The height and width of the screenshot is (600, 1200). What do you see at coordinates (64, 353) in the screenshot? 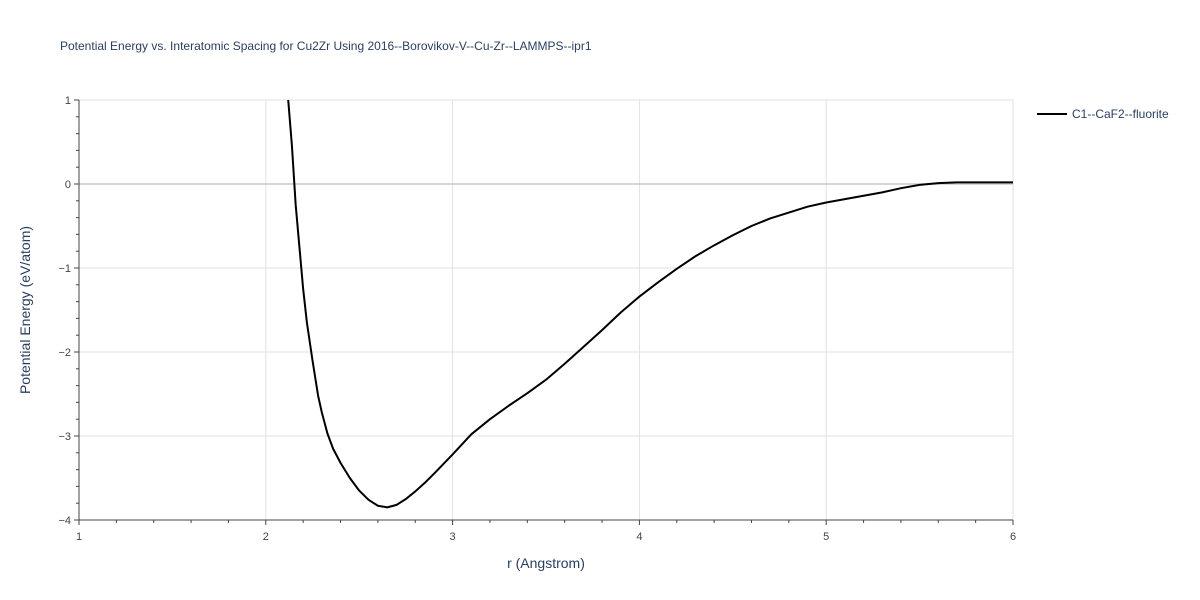
I see `y-tick-label: −2` at bounding box center [64, 353].